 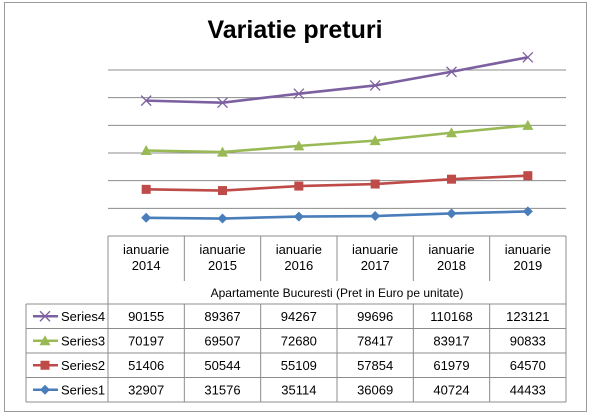 I want to click on data-label: 61979, so click(x=451, y=365).